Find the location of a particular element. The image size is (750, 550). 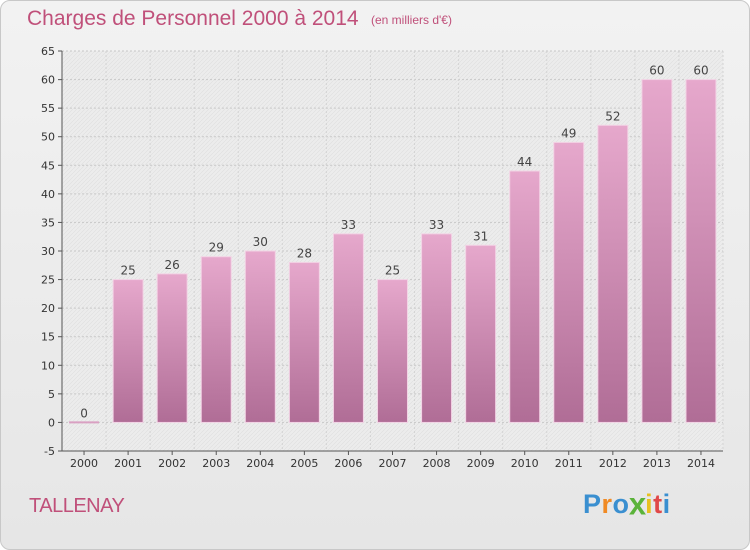

x-tick-label: 2014 is located at coordinates (701, 463).